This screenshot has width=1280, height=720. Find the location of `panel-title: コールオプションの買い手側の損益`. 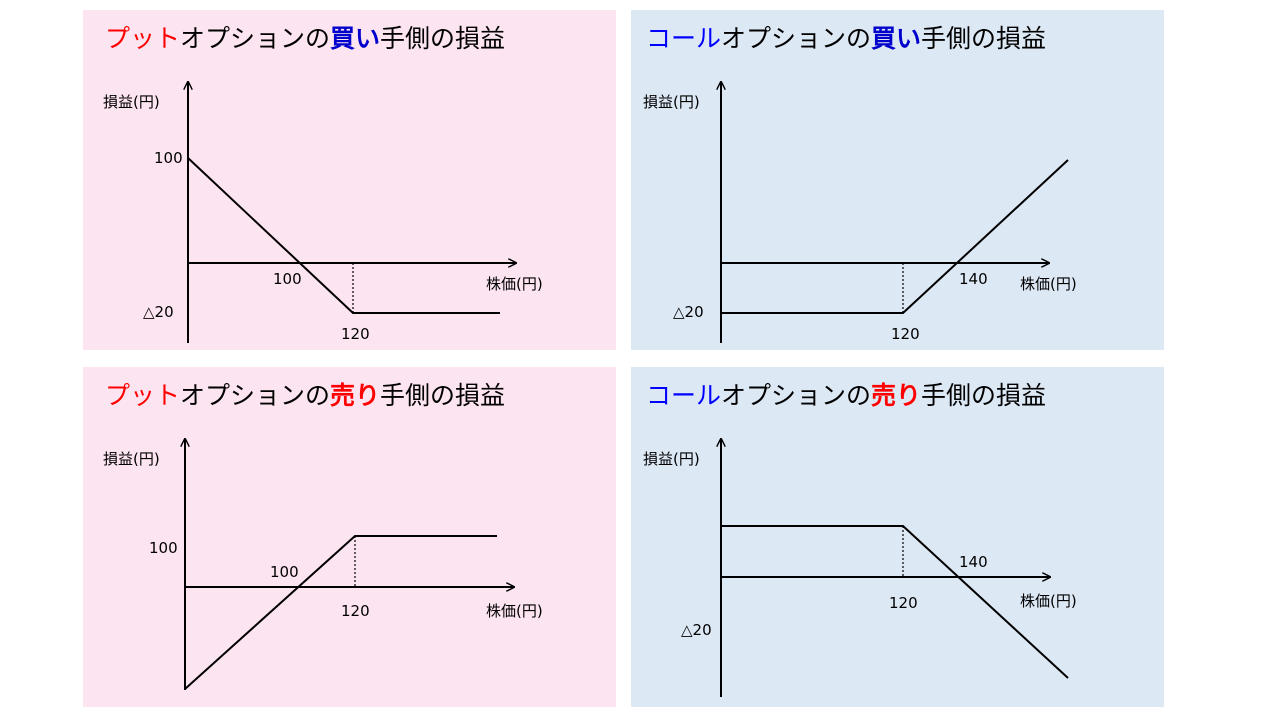

panel-title: コールオプションの買い手側の損益 is located at coordinates (846, 39).